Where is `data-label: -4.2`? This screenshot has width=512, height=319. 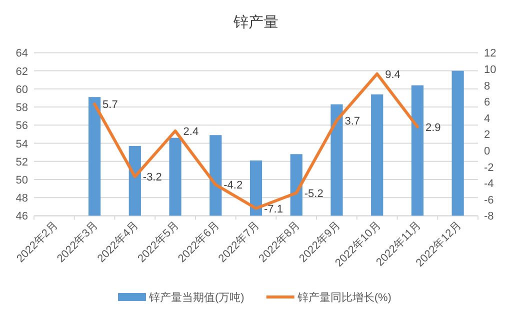
data-label: -4.2 is located at coordinates (233, 186).